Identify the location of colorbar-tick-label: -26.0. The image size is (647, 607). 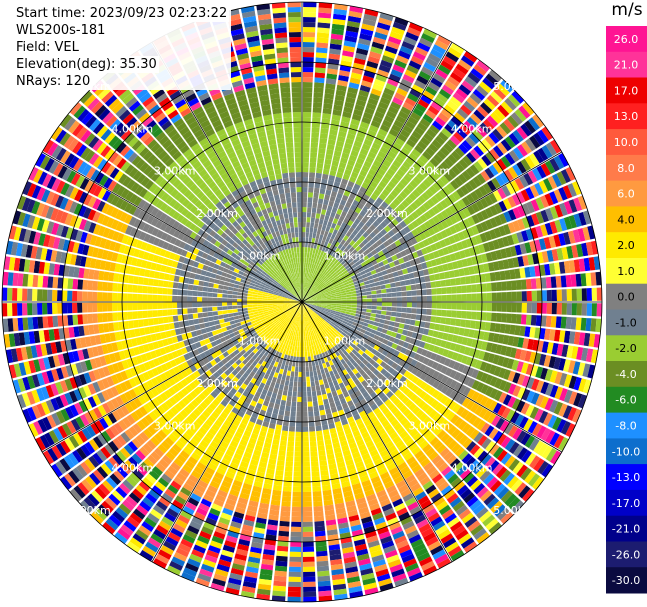
(626, 554).